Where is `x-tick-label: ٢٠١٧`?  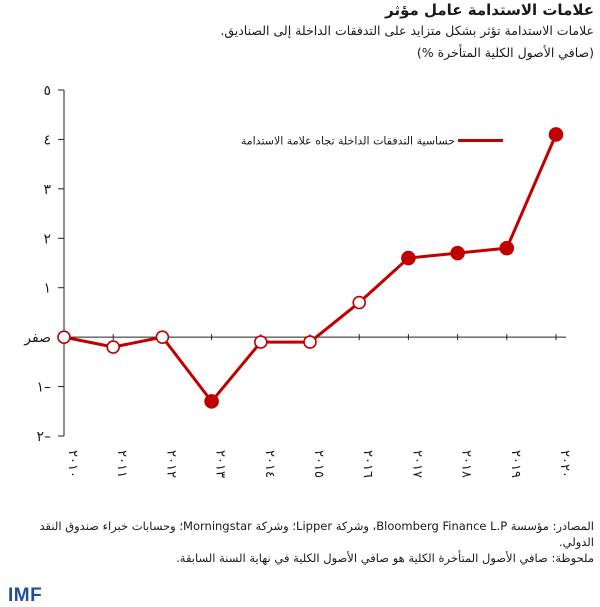
x-tick-label: ٢٠١٧ is located at coordinates (416, 464).